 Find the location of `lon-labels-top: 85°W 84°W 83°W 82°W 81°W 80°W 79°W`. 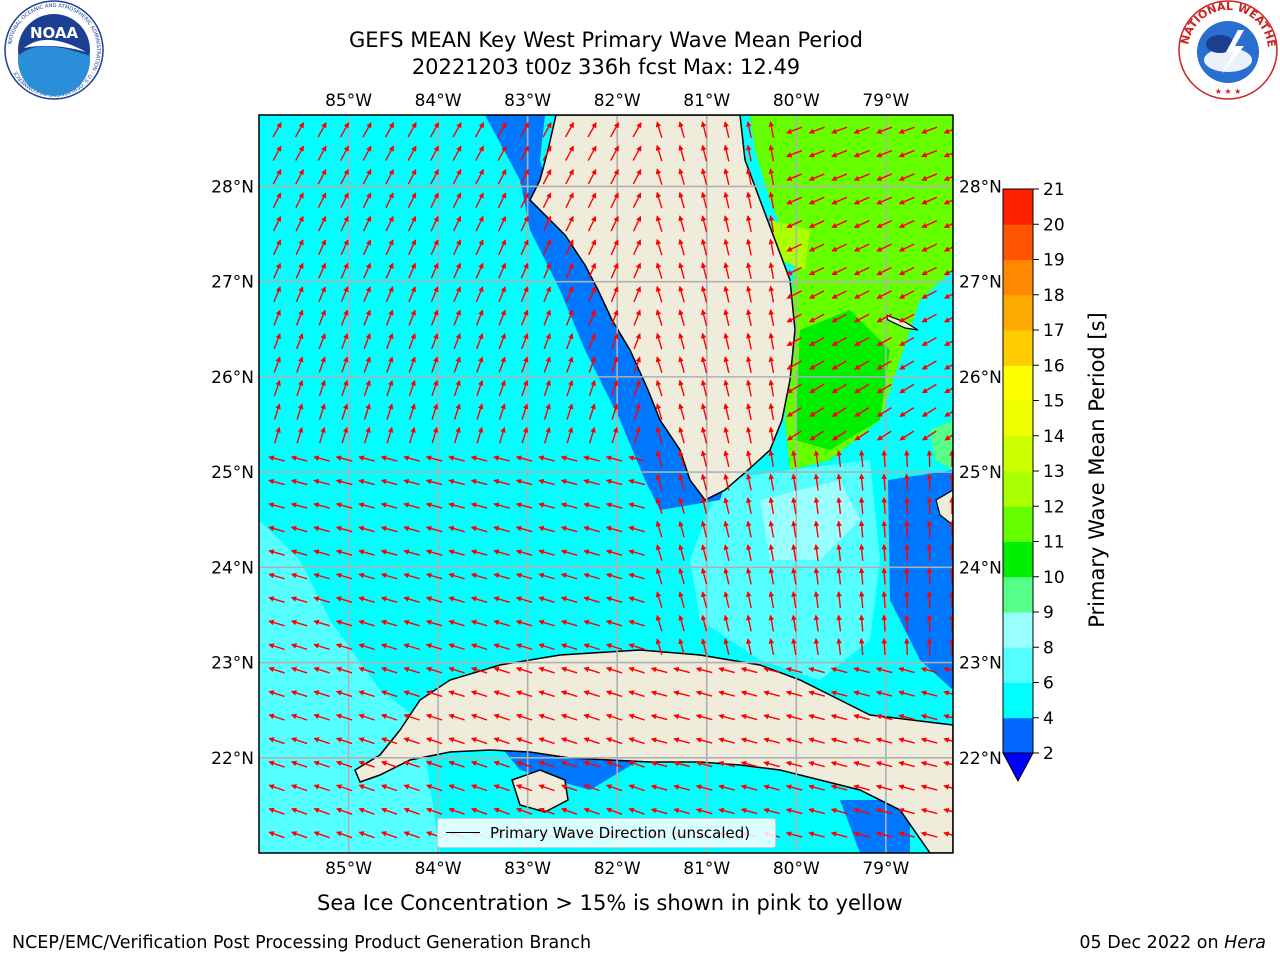

lon-labels-top: 85°W 84°W 83°W 82°W 81°W 80°W 79°W is located at coordinates (617, 101).